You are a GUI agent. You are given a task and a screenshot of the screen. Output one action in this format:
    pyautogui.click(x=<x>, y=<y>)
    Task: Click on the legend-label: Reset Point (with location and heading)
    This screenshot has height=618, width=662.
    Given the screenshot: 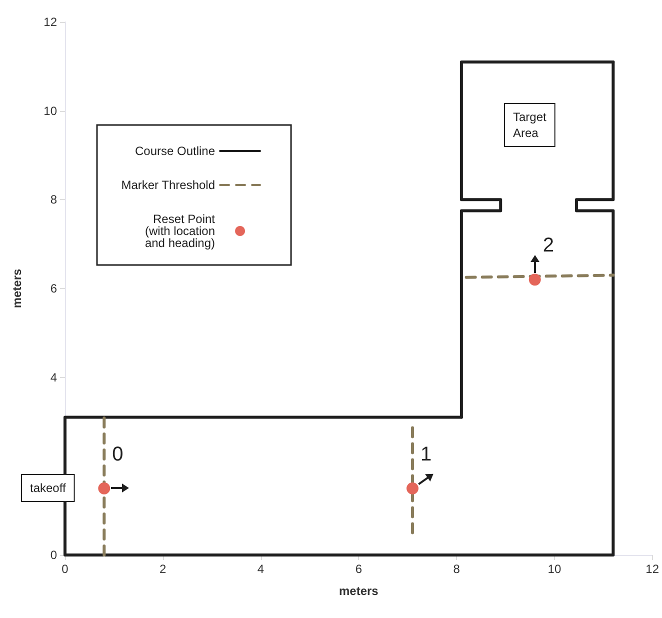 What is the action you would take?
    pyautogui.click(x=179, y=231)
    